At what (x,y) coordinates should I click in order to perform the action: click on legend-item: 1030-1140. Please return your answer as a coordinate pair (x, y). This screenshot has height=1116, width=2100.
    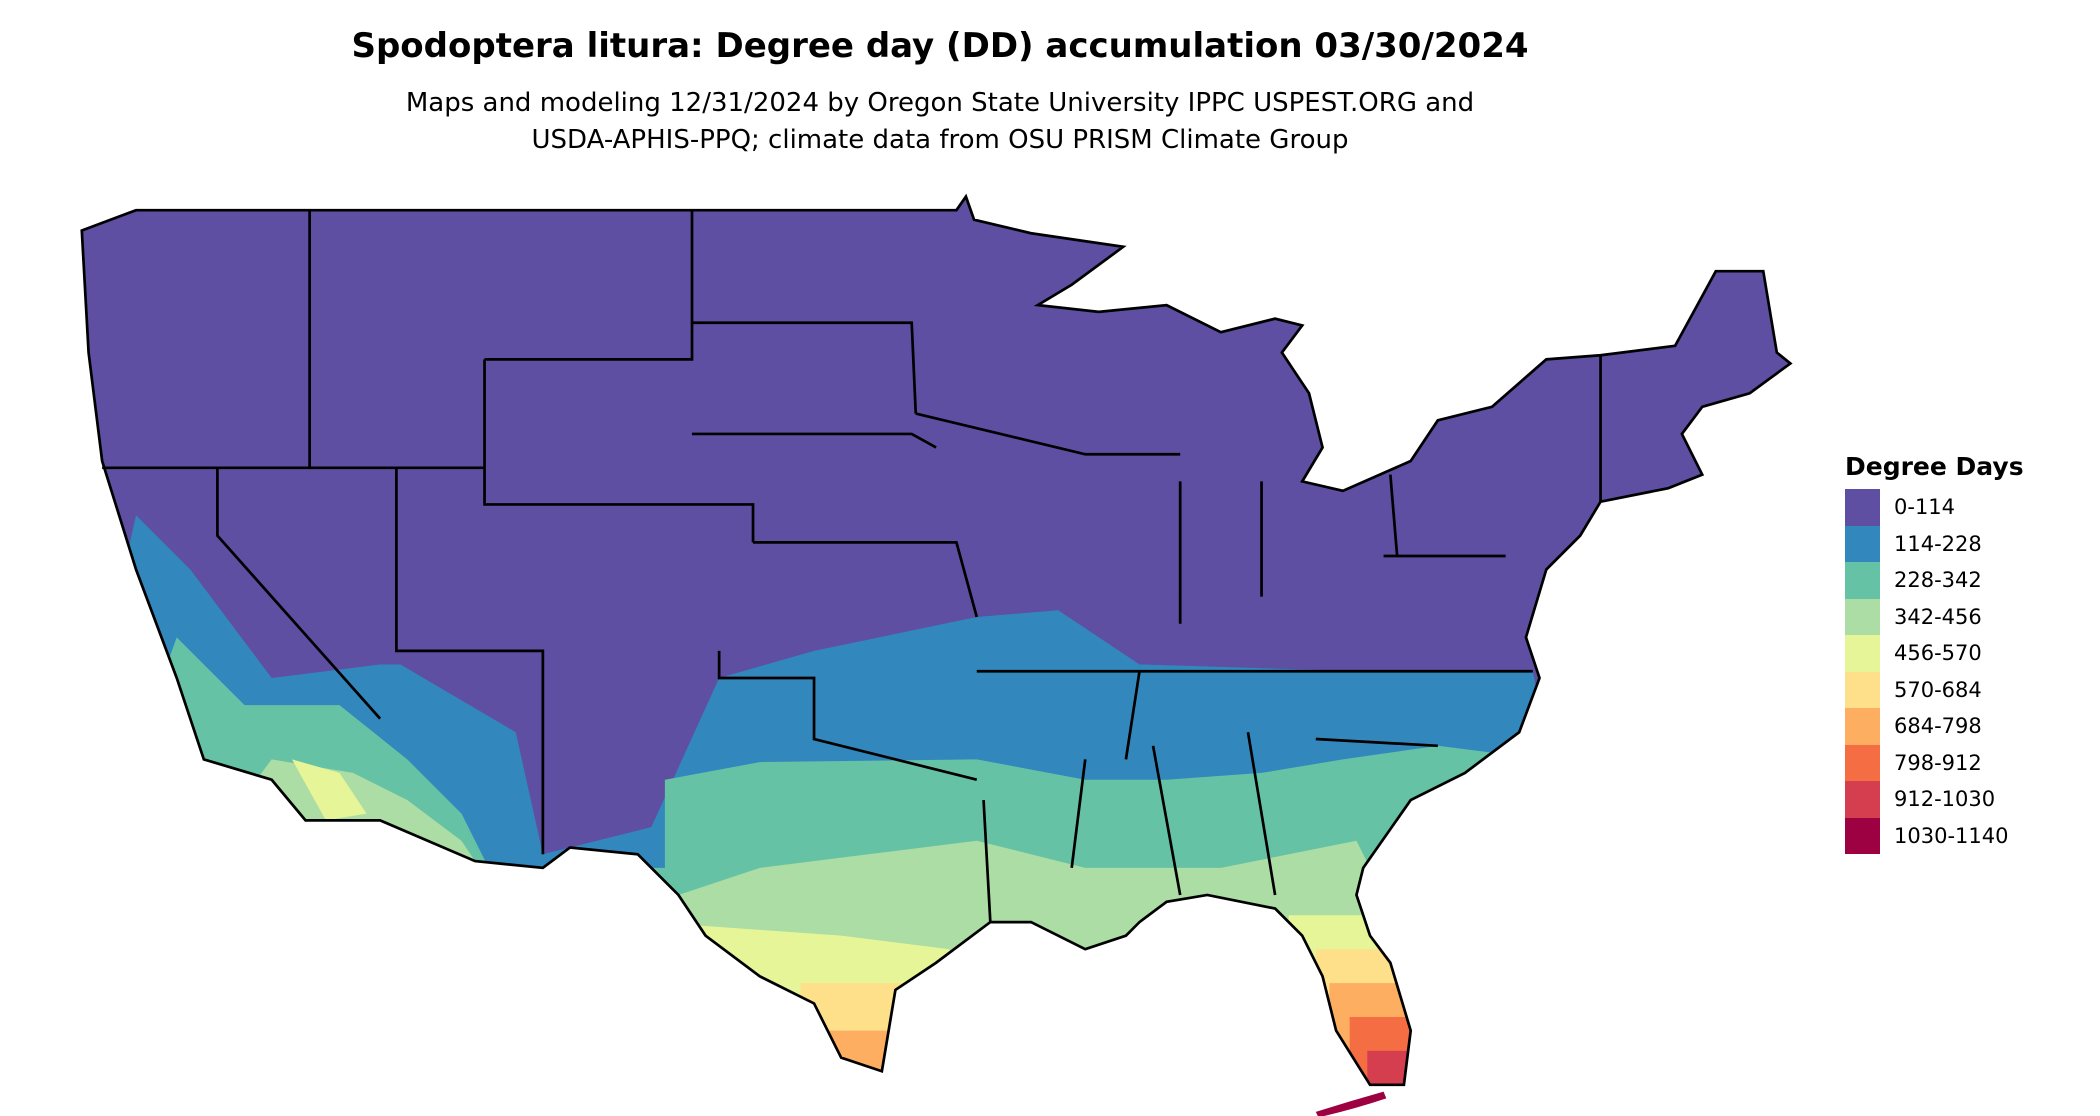
    Looking at the image, I should click on (1934, 835).